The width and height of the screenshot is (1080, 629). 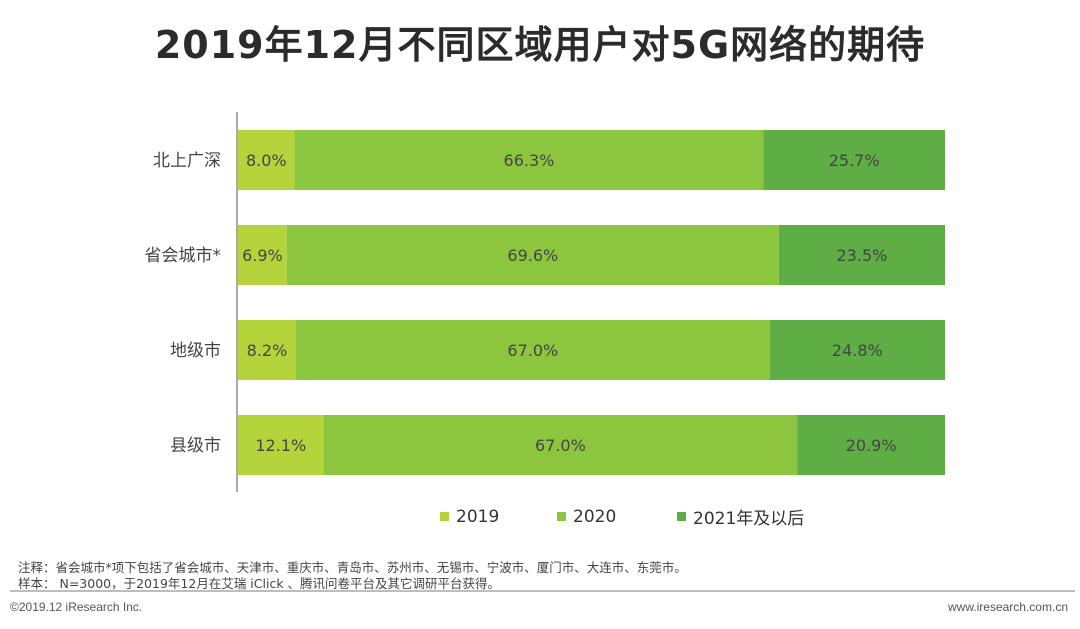 I want to click on data-label: 23.5%, so click(x=862, y=255).